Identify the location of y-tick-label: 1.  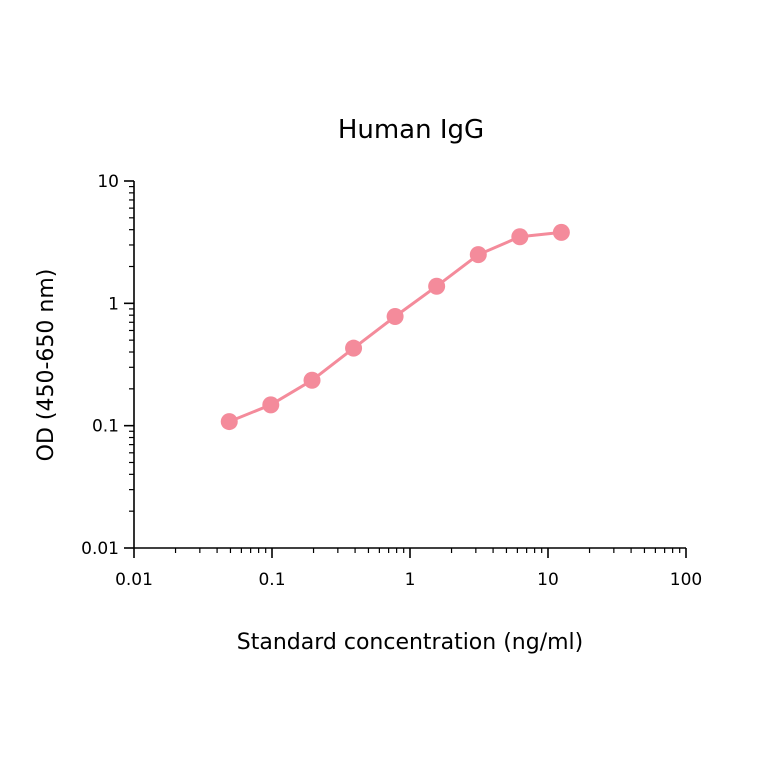
(113, 304).